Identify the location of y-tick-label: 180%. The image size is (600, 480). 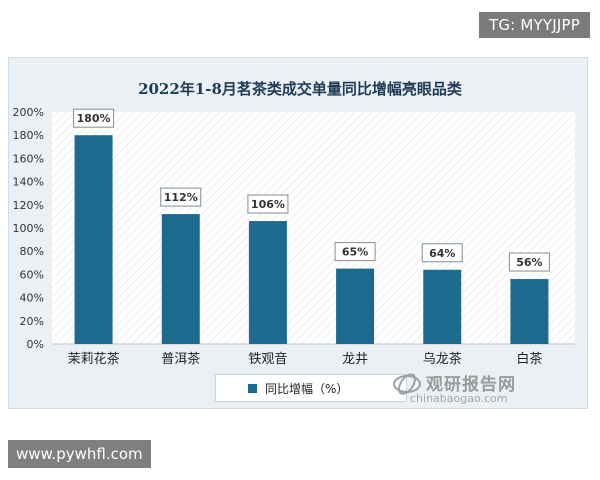
(28, 135).